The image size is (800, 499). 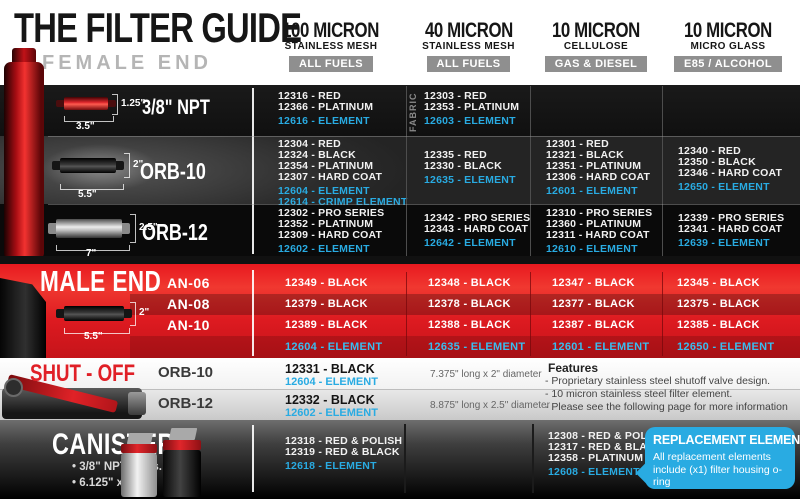 I want to click on column-media: CELLULOSE, so click(x=596, y=46).